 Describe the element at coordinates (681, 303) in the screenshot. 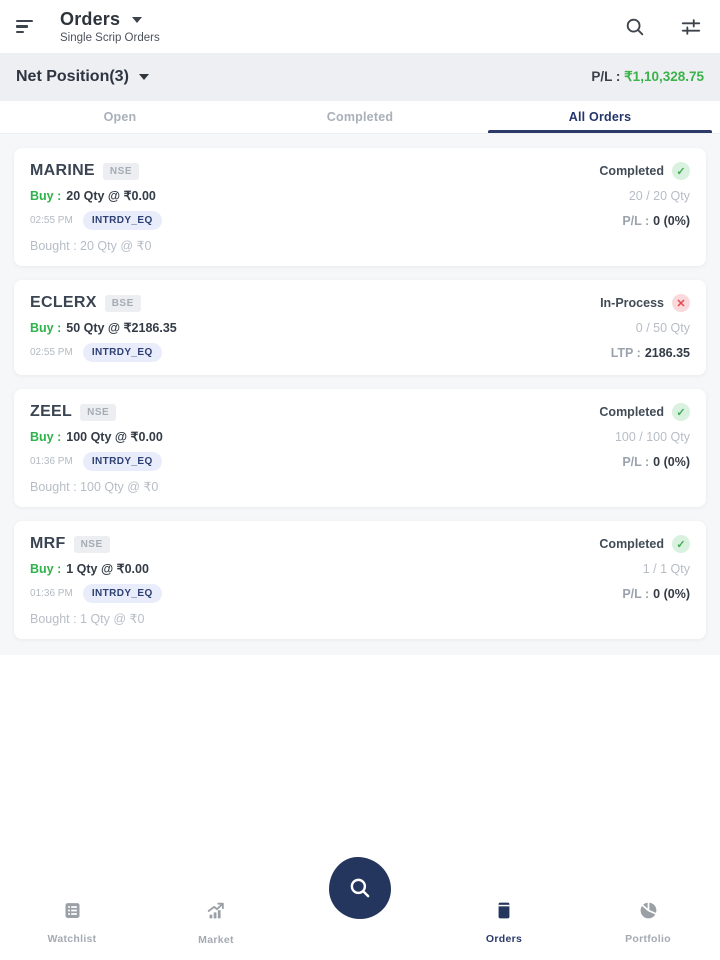

I see `x-circle-icon: ✕` at that location.